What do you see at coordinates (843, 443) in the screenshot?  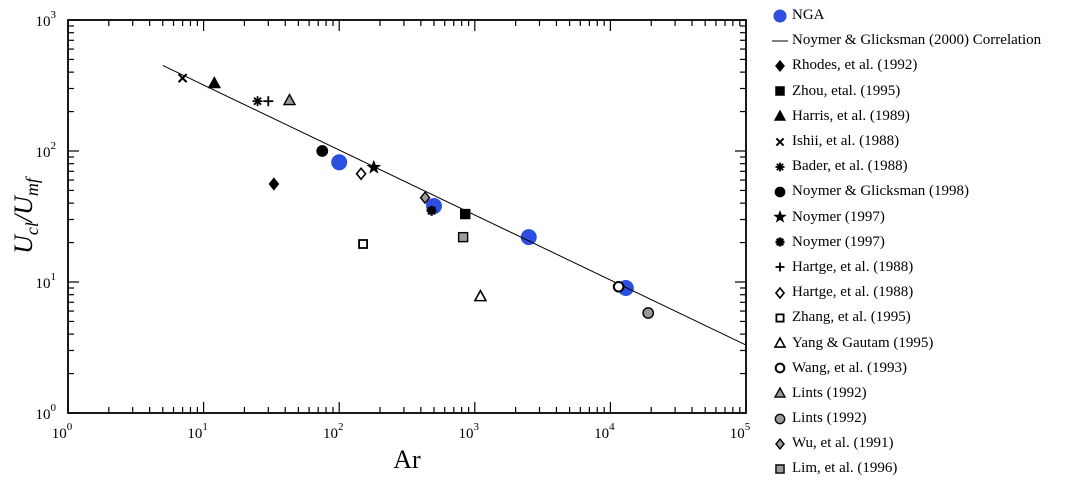 I see `legend-label: Wu, et al. (1991)` at bounding box center [843, 443].